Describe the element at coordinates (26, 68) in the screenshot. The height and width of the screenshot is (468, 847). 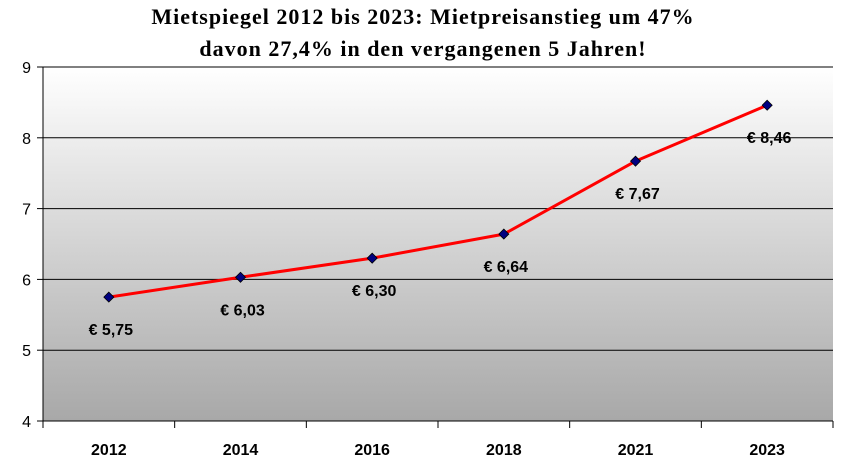
I see `ytick-label-9: 9` at that location.